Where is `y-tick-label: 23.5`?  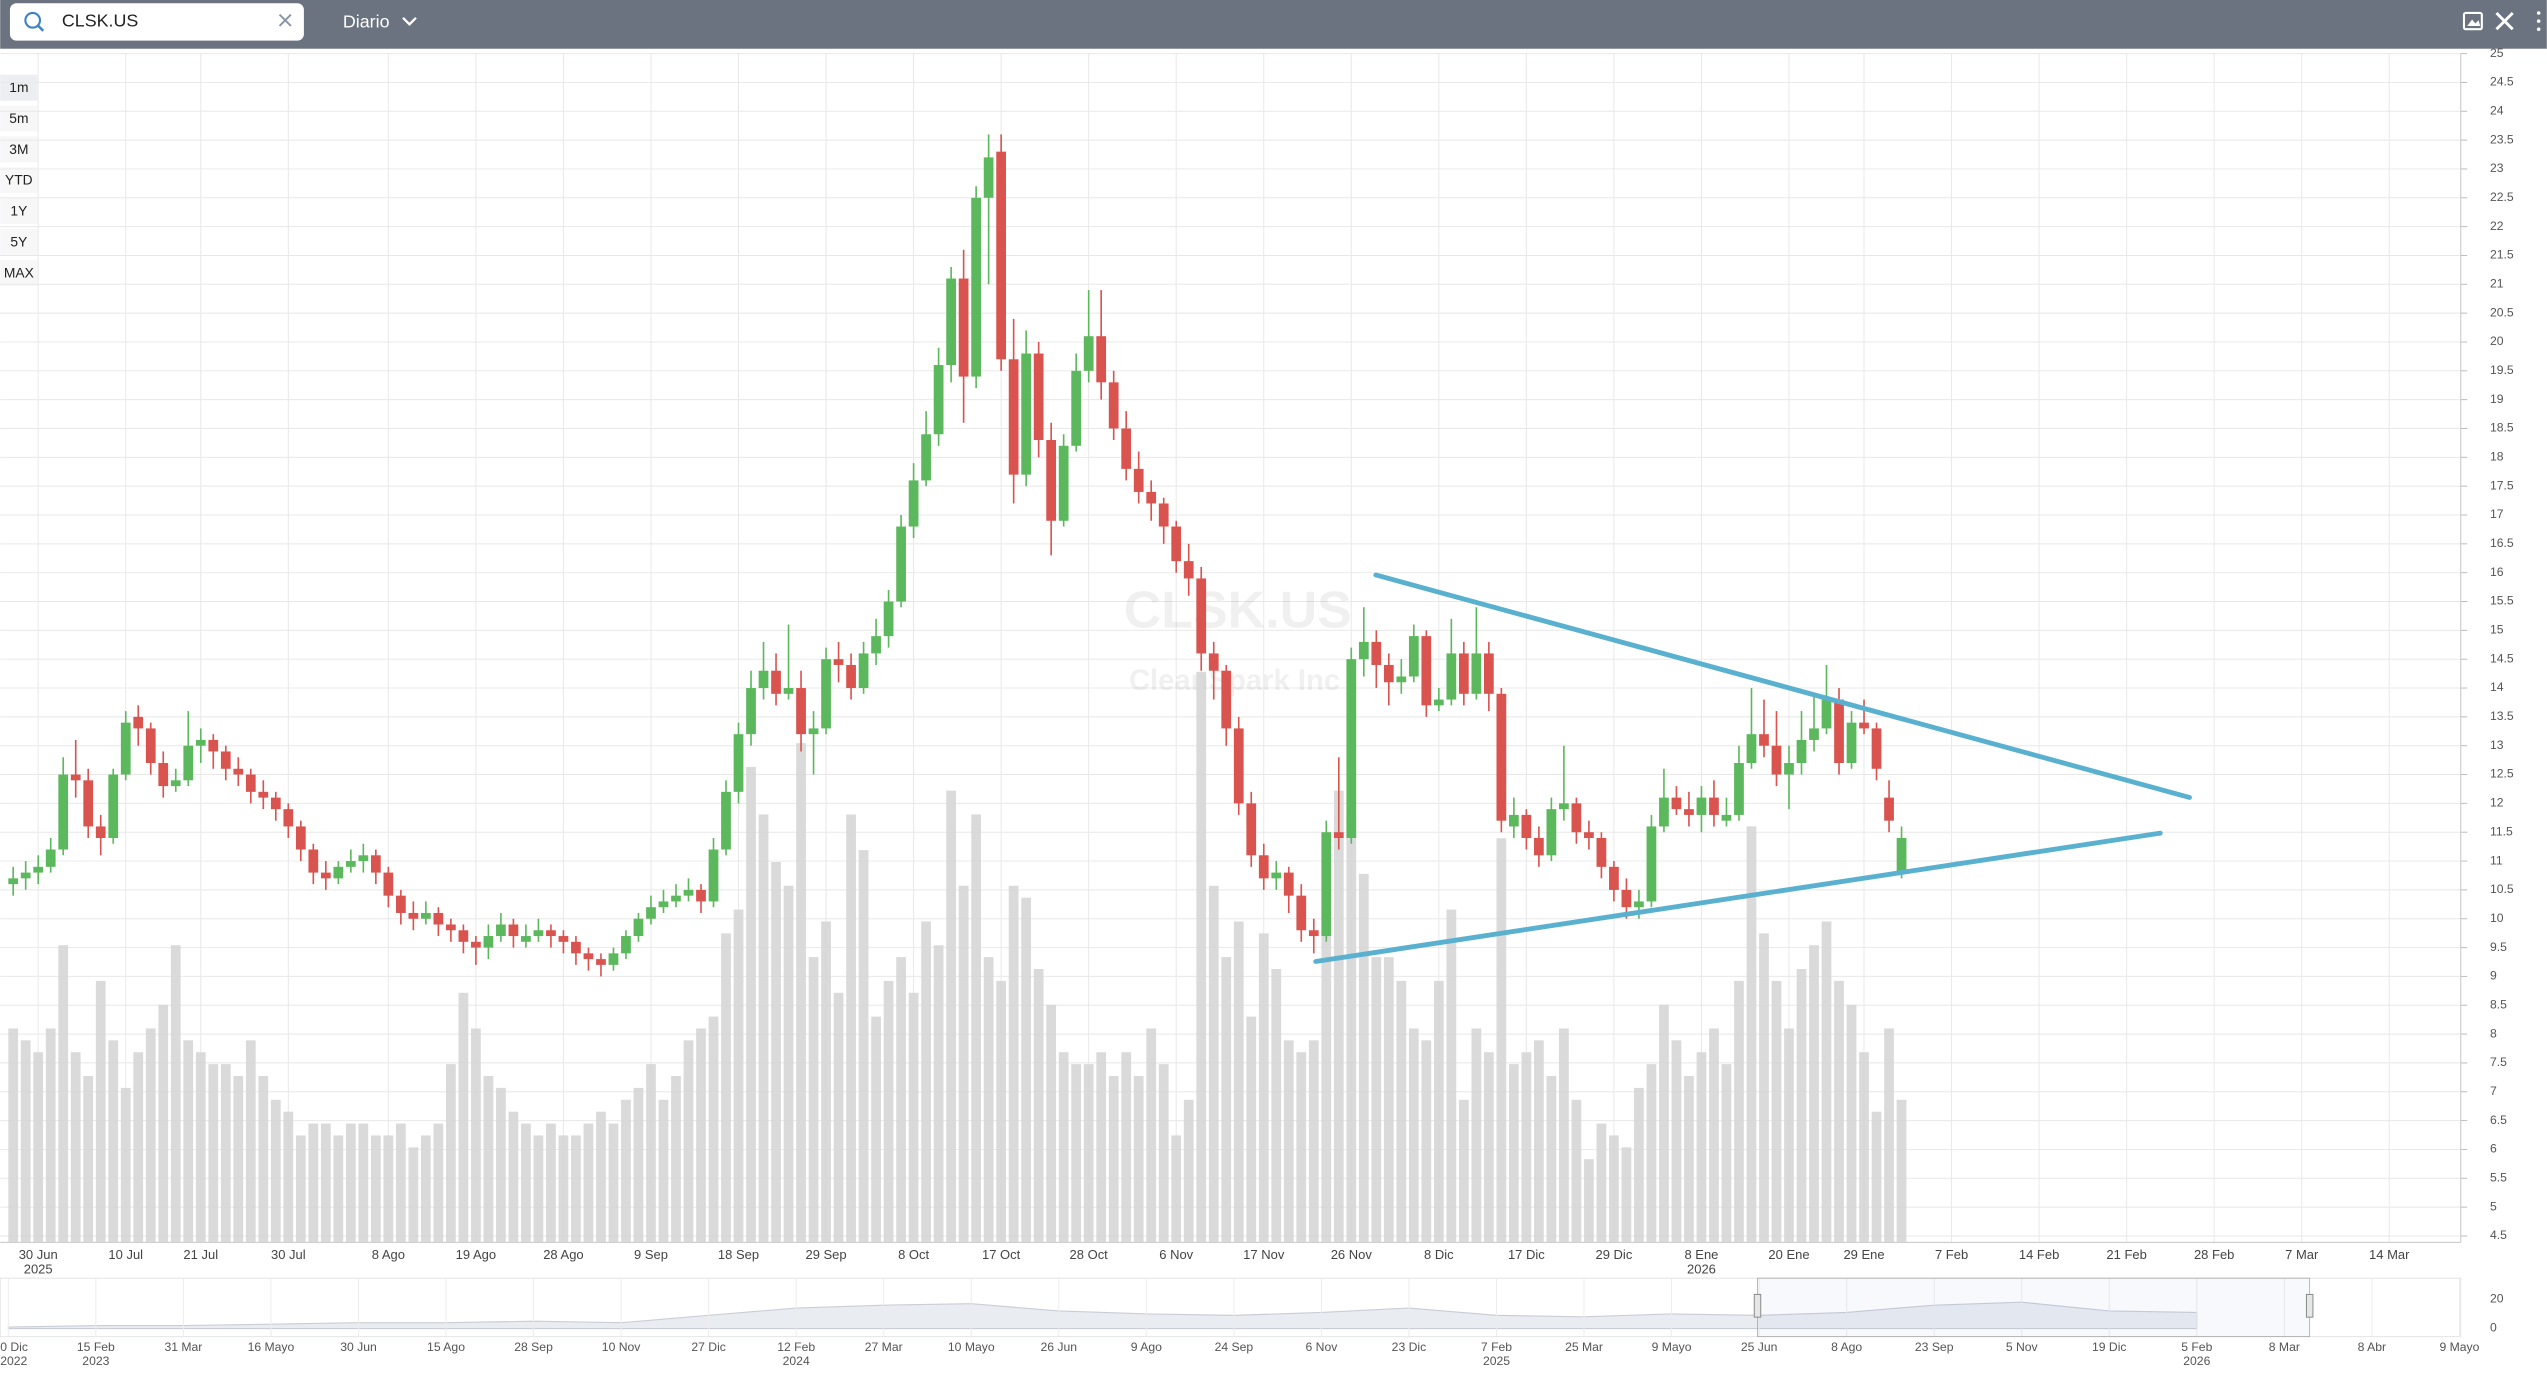
y-tick-label: 23.5 is located at coordinates (2502, 139).